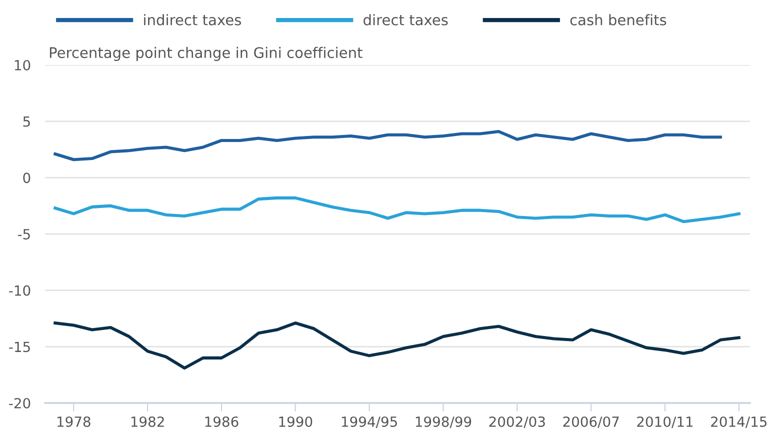  What do you see at coordinates (591, 422) in the screenshot?
I see `x-tick-label: 2006/07` at bounding box center [591, 422].